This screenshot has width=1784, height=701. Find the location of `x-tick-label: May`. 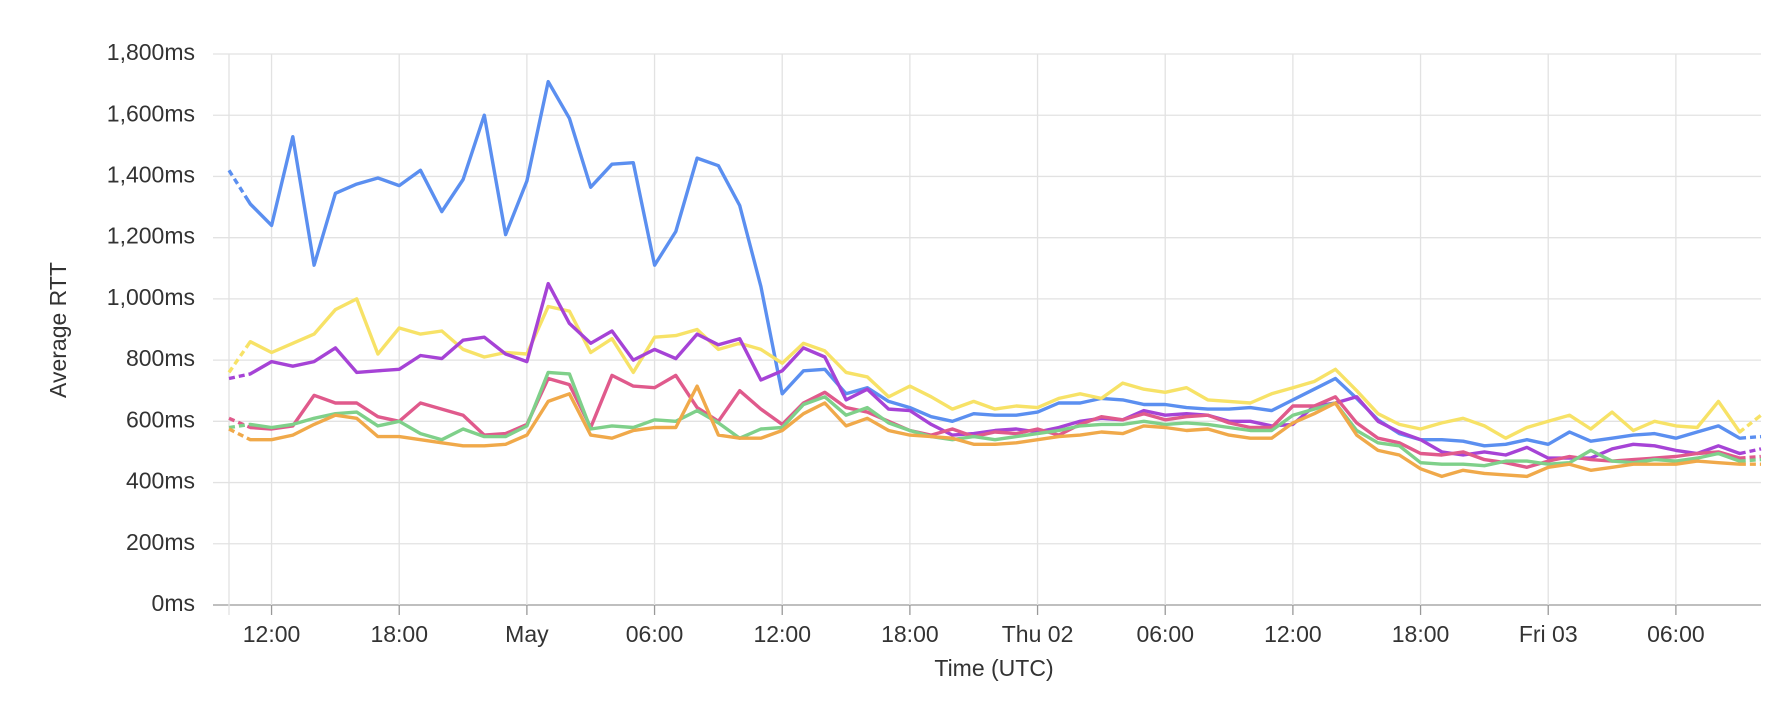

x-tick-label: May is located at coordinates (527, 634).